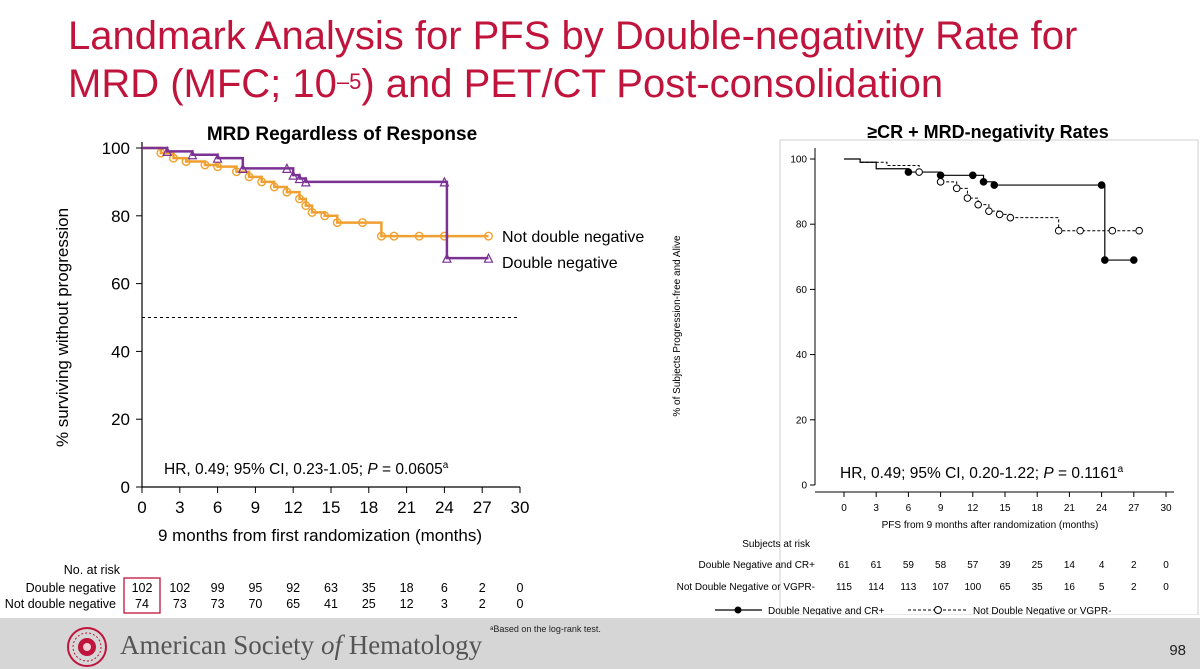 This screenshot has height=669, width=1200. I want to click on right-risk-value: 114, so click(876, 587).